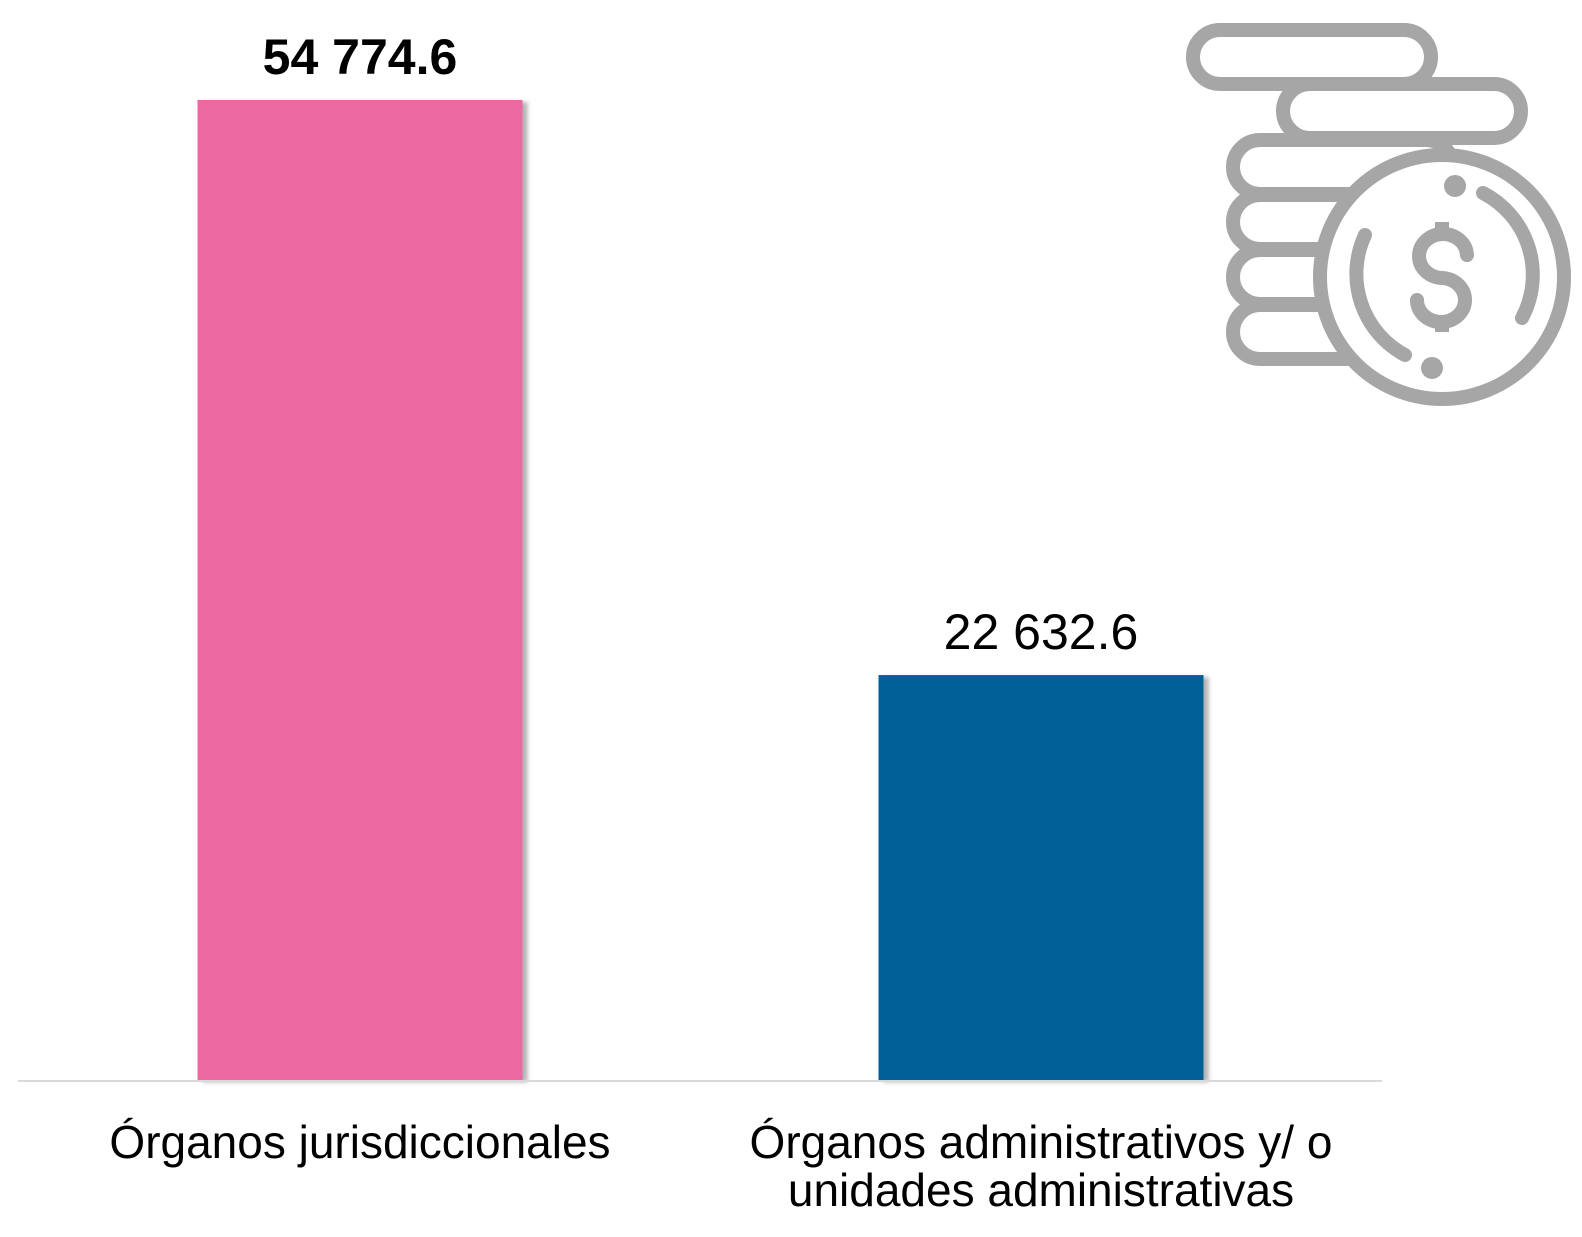 Image resolution: width=1582 pixels, height=1237 pixels. What do you see at coordinates (1041, 632) in the screenshot?
I see `value-label: 22 632.6` at bounding box center [1041, 632].